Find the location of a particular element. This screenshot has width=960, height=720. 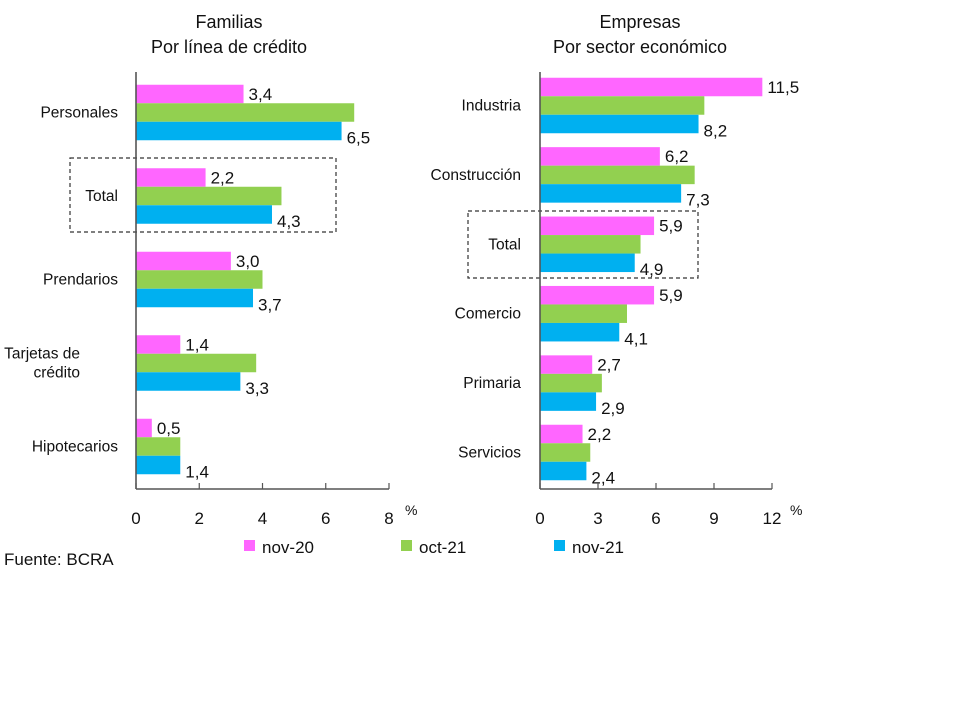

data-label: 0,5 is located at coordinates (169, 428).